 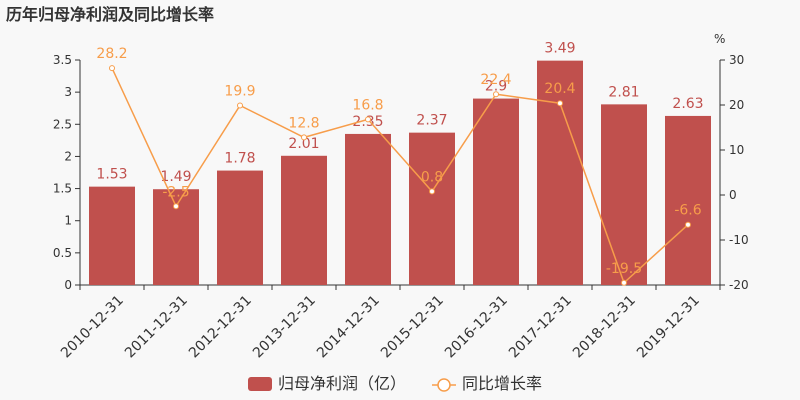 What do you see at coordinates (668, 327) in the screenshot?
I see `x-tick-label: 2019-12-31` at bounding box center [668, 327].